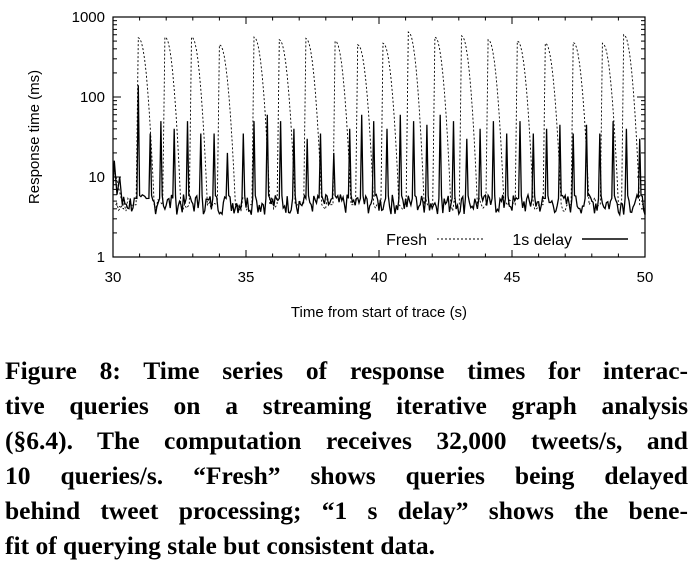  I want to click on x-axis-label: Time from start of trace (s), so click(379, 312).